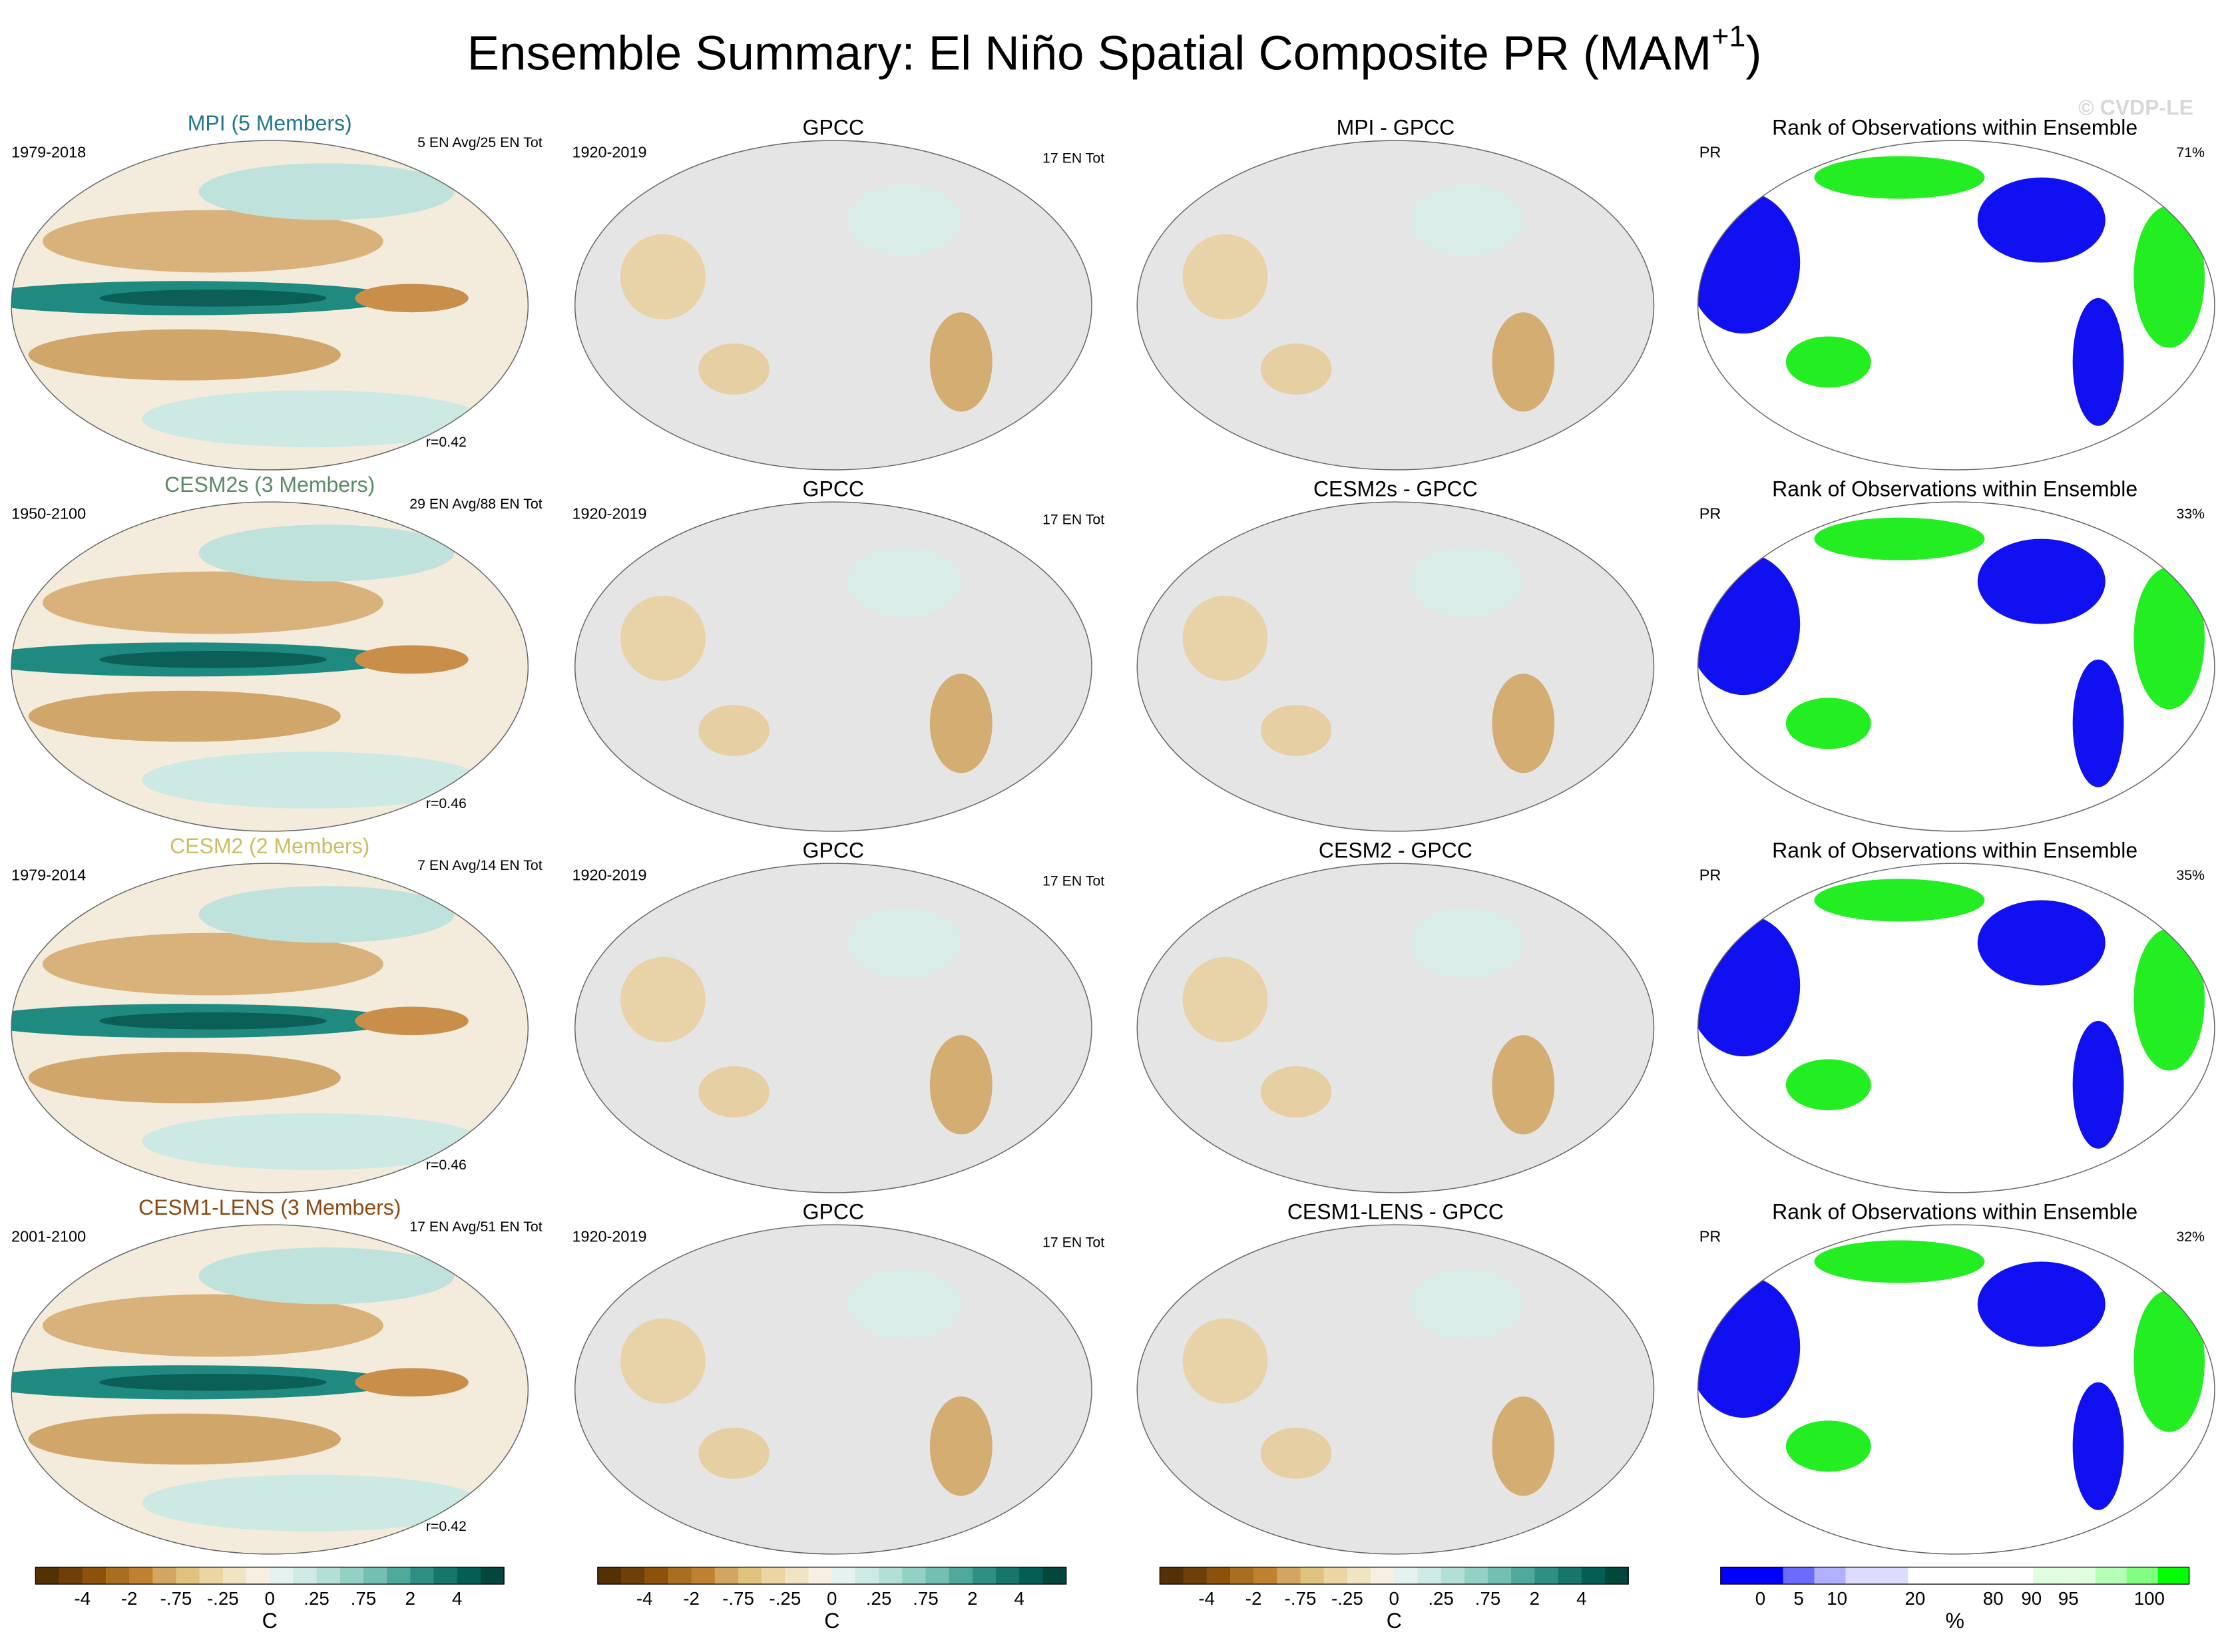 The width and height of the screenshot is (2226, 1652). Describe the element at coordinates (447, 442) in the screenshot. I see `model-correlation: r=0.42` at that location.